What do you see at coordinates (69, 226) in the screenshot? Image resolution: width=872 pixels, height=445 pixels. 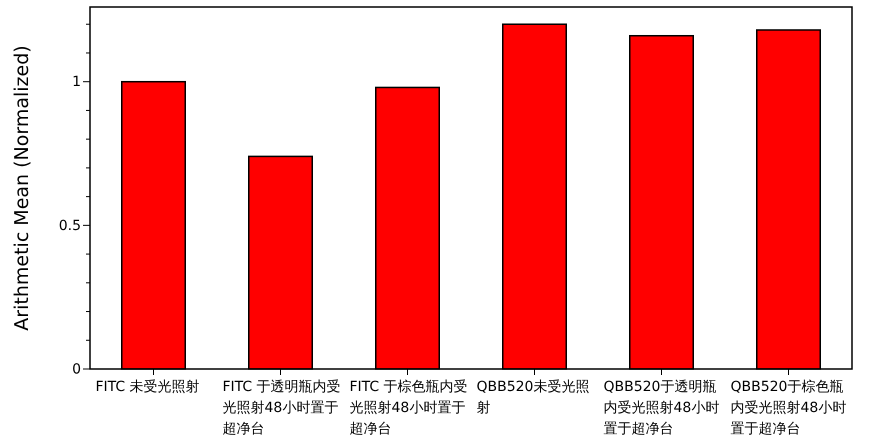 I see `y-tick-label: 0.5` at bounding box center [69, 226].